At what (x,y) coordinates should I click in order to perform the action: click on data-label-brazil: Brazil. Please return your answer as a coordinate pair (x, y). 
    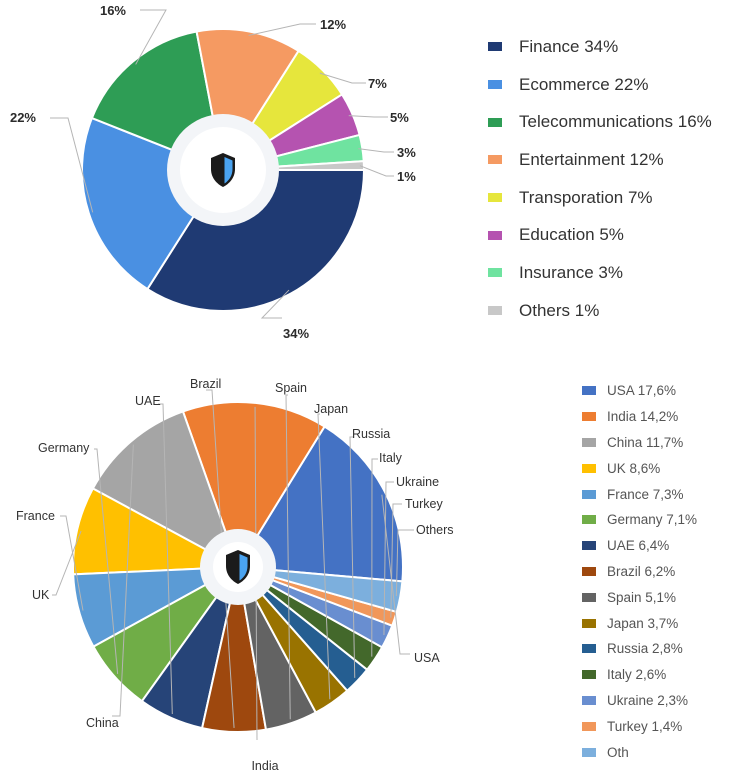
    Looking at the image, I should click on (205, 384).